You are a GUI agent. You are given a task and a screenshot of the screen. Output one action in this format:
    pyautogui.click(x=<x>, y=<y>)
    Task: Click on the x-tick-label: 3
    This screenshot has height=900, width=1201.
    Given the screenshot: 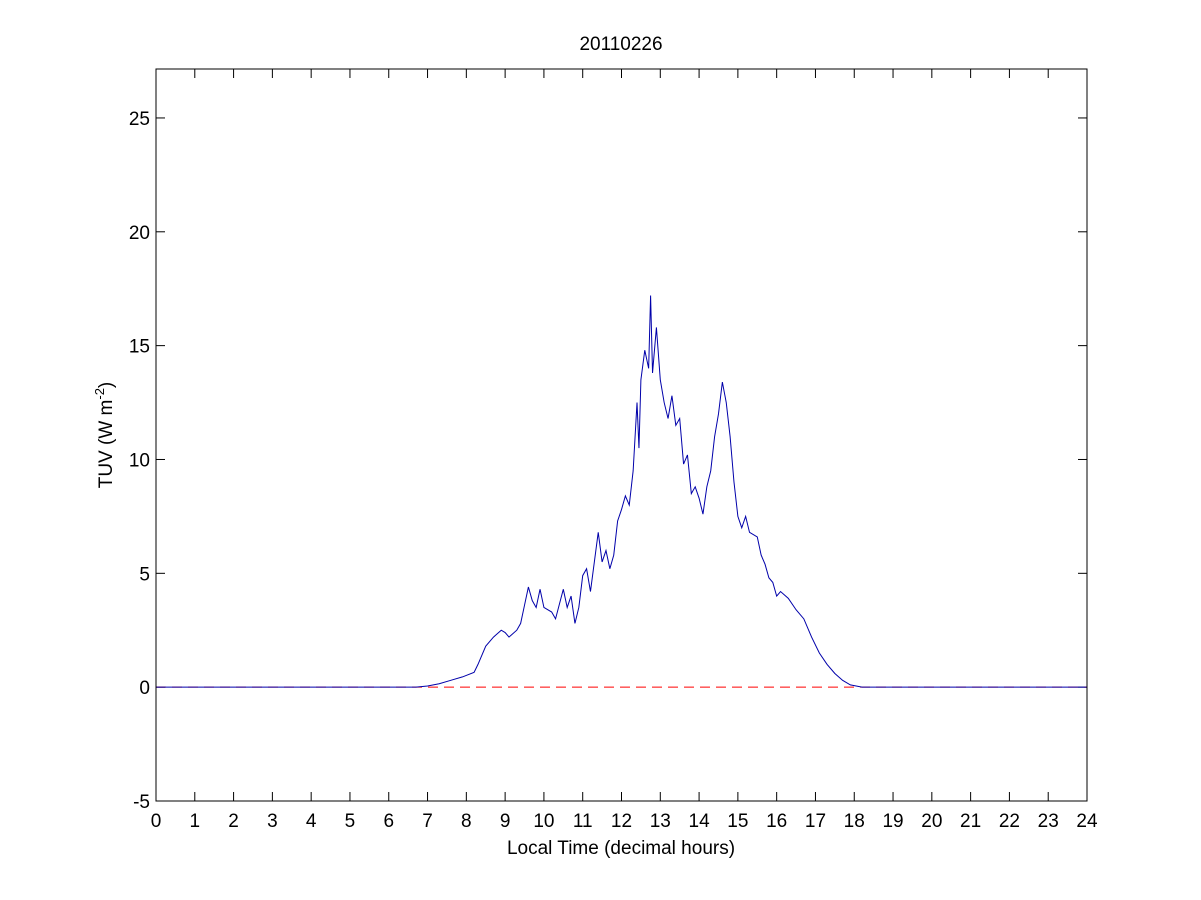 What is the action you would take?
    pyautogui.click(x=272, y=821)
    